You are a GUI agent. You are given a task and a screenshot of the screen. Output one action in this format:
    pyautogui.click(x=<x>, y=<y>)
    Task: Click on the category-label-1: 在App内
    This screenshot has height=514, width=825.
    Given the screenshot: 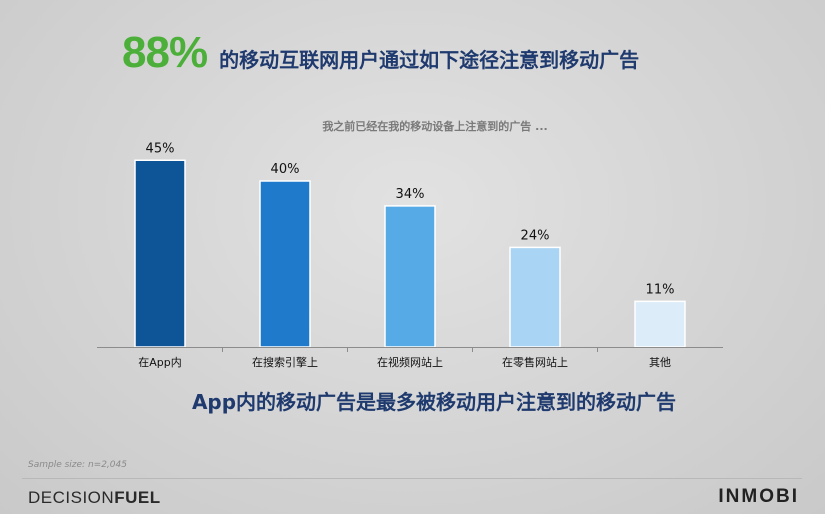 What is the action you would take?
    pyautogui.click(x=160, y=362)
    